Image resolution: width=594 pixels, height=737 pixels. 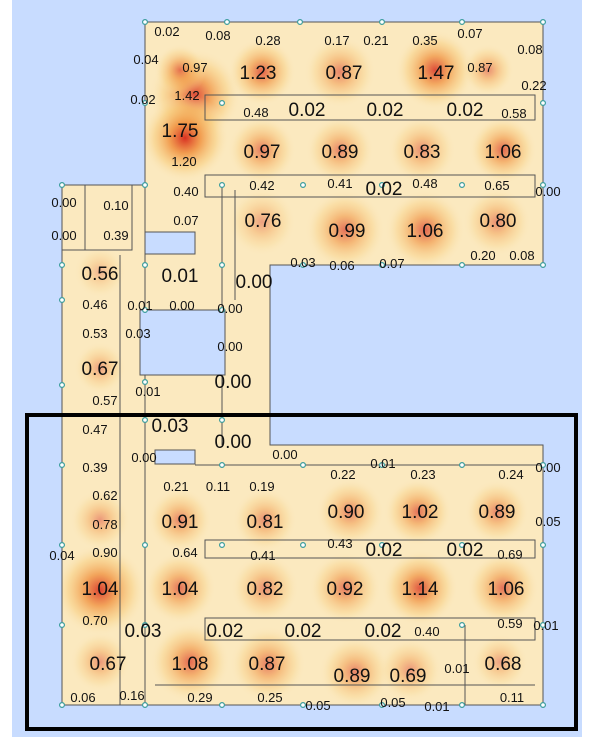 I want to click on reading-label: 0.11, so click(x=512, y=697).